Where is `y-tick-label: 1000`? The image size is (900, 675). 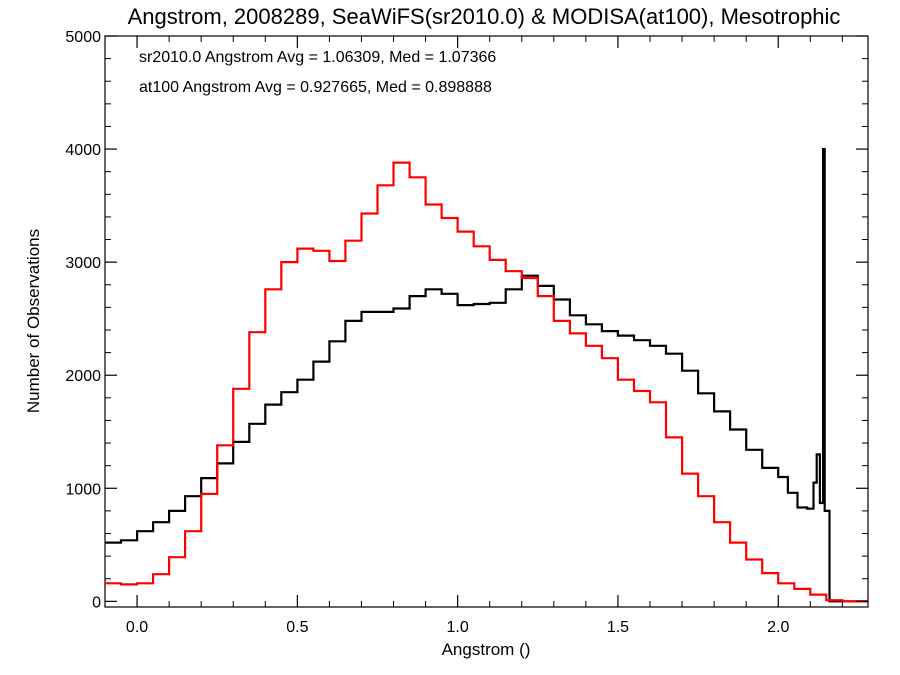
y-tick-label: 1000 is located at coordinates (83, 489).